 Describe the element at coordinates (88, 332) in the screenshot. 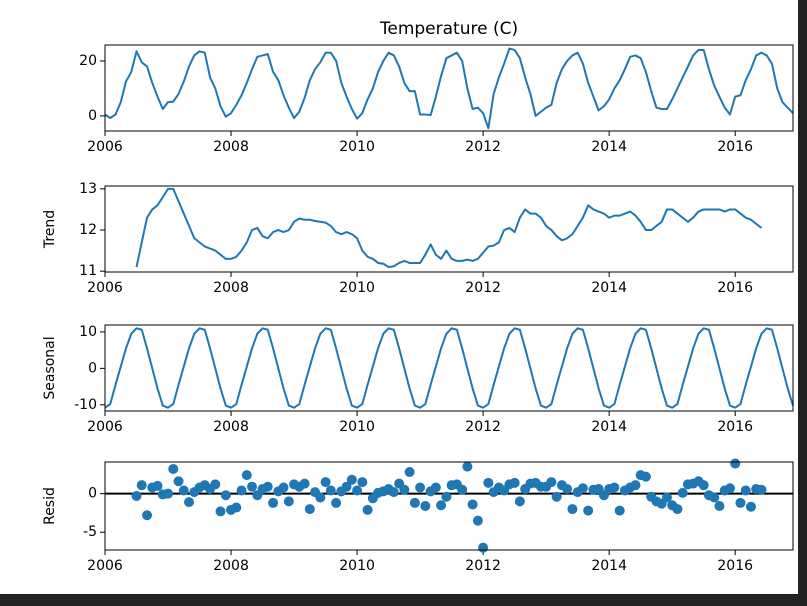

I see `y-tick-label: 10` at that location.